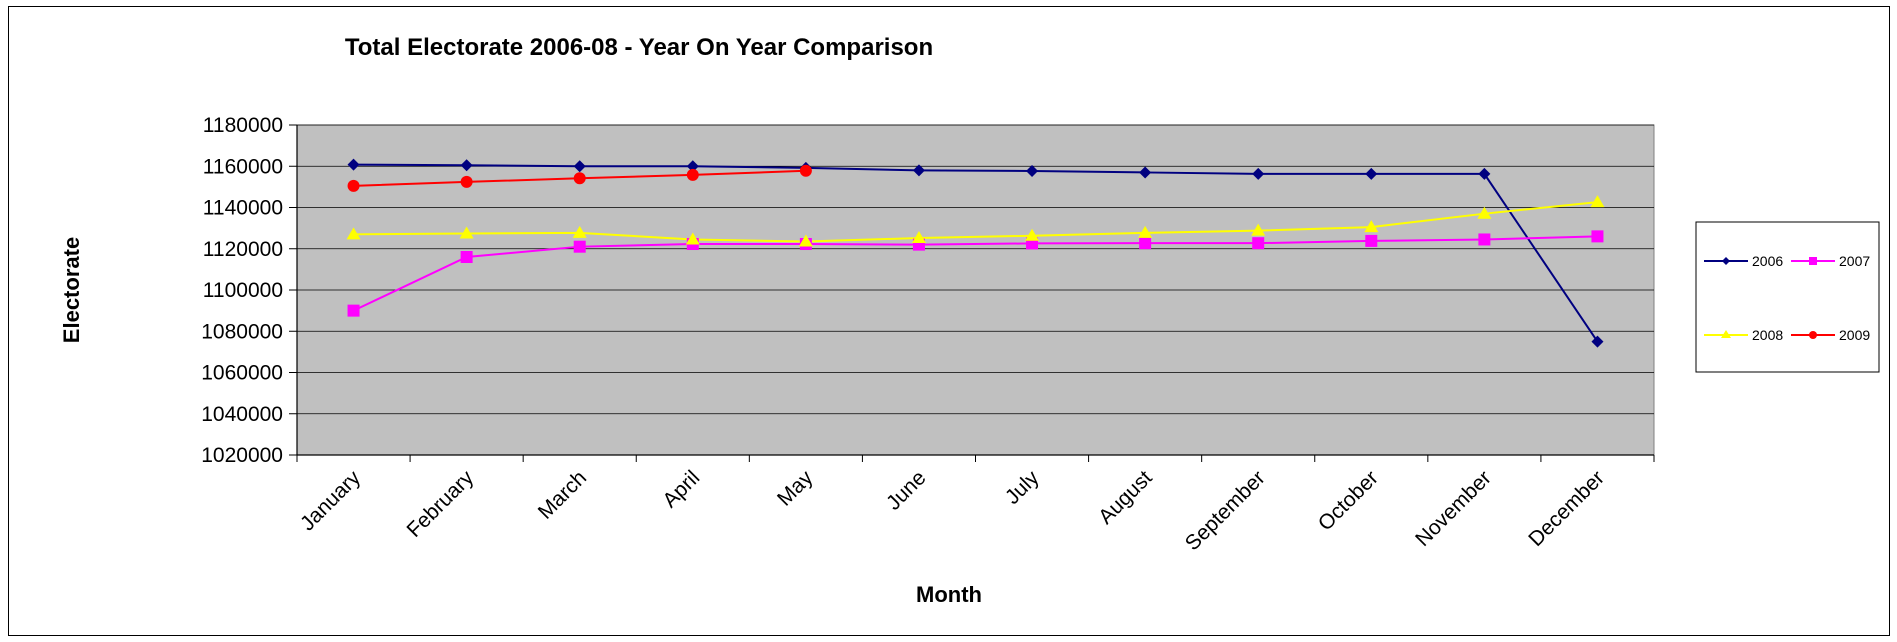 Image resolution: width=1897 pixels, height=642 pixels. I want to click on x-tick-label: June, so click(906, 490).